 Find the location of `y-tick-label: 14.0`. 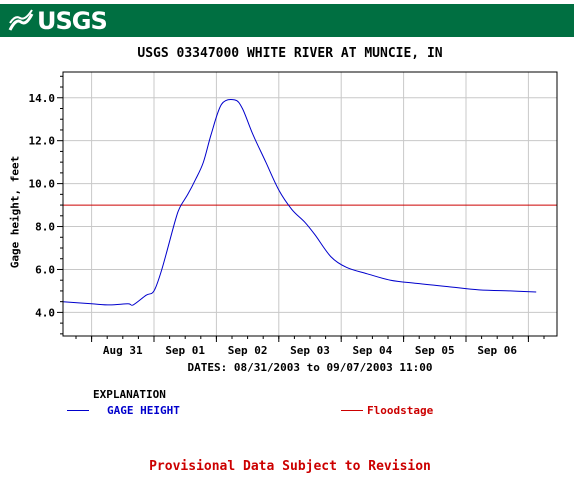

y-tick-label: 14.0 is located at coordinates (42, 98).